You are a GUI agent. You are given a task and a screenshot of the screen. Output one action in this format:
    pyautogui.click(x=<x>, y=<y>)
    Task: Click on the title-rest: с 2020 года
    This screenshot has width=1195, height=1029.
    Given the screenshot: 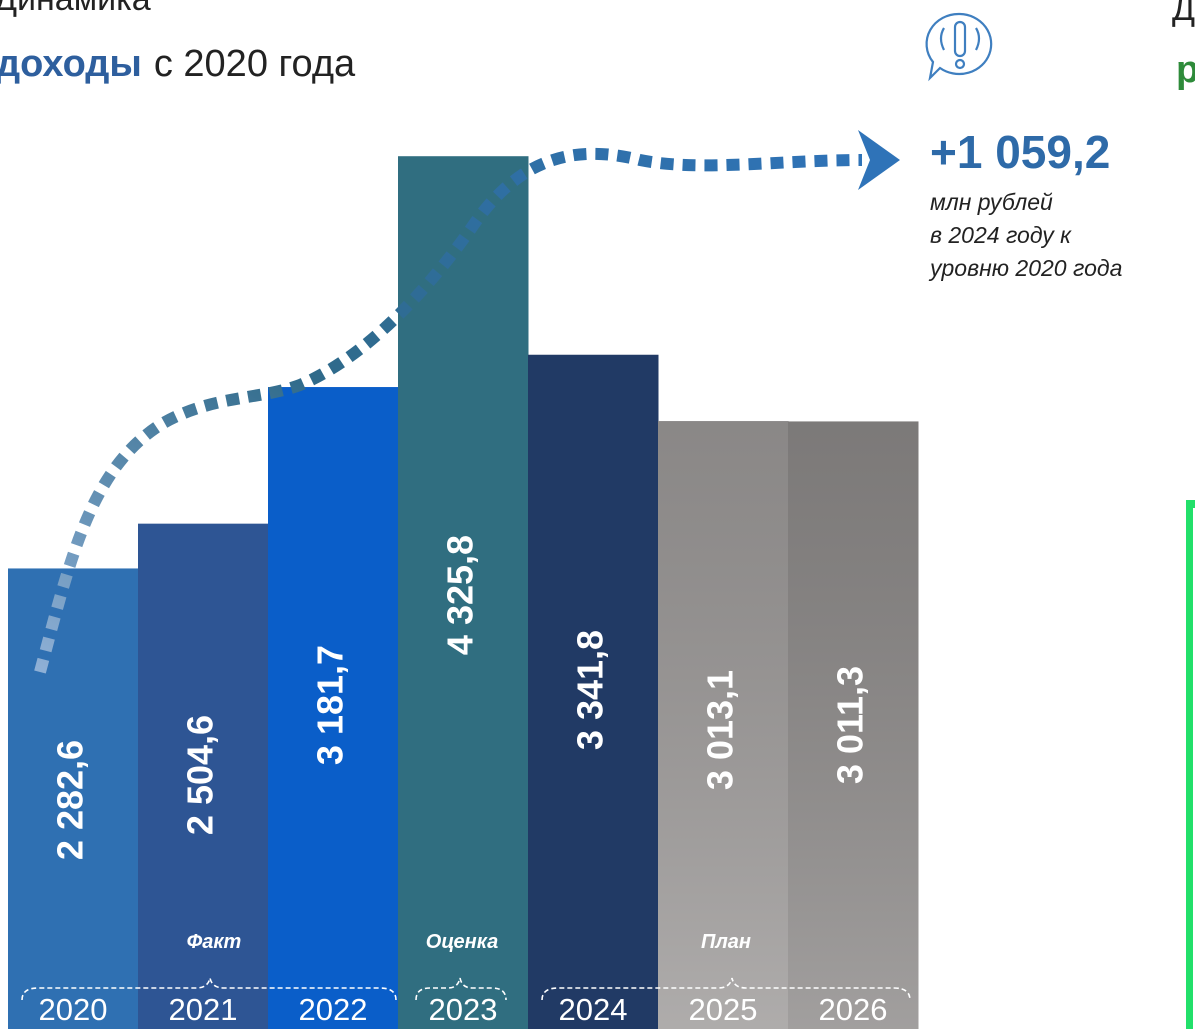 What is the action you would take?
    pyautogui.click(x=255, y=64)
    